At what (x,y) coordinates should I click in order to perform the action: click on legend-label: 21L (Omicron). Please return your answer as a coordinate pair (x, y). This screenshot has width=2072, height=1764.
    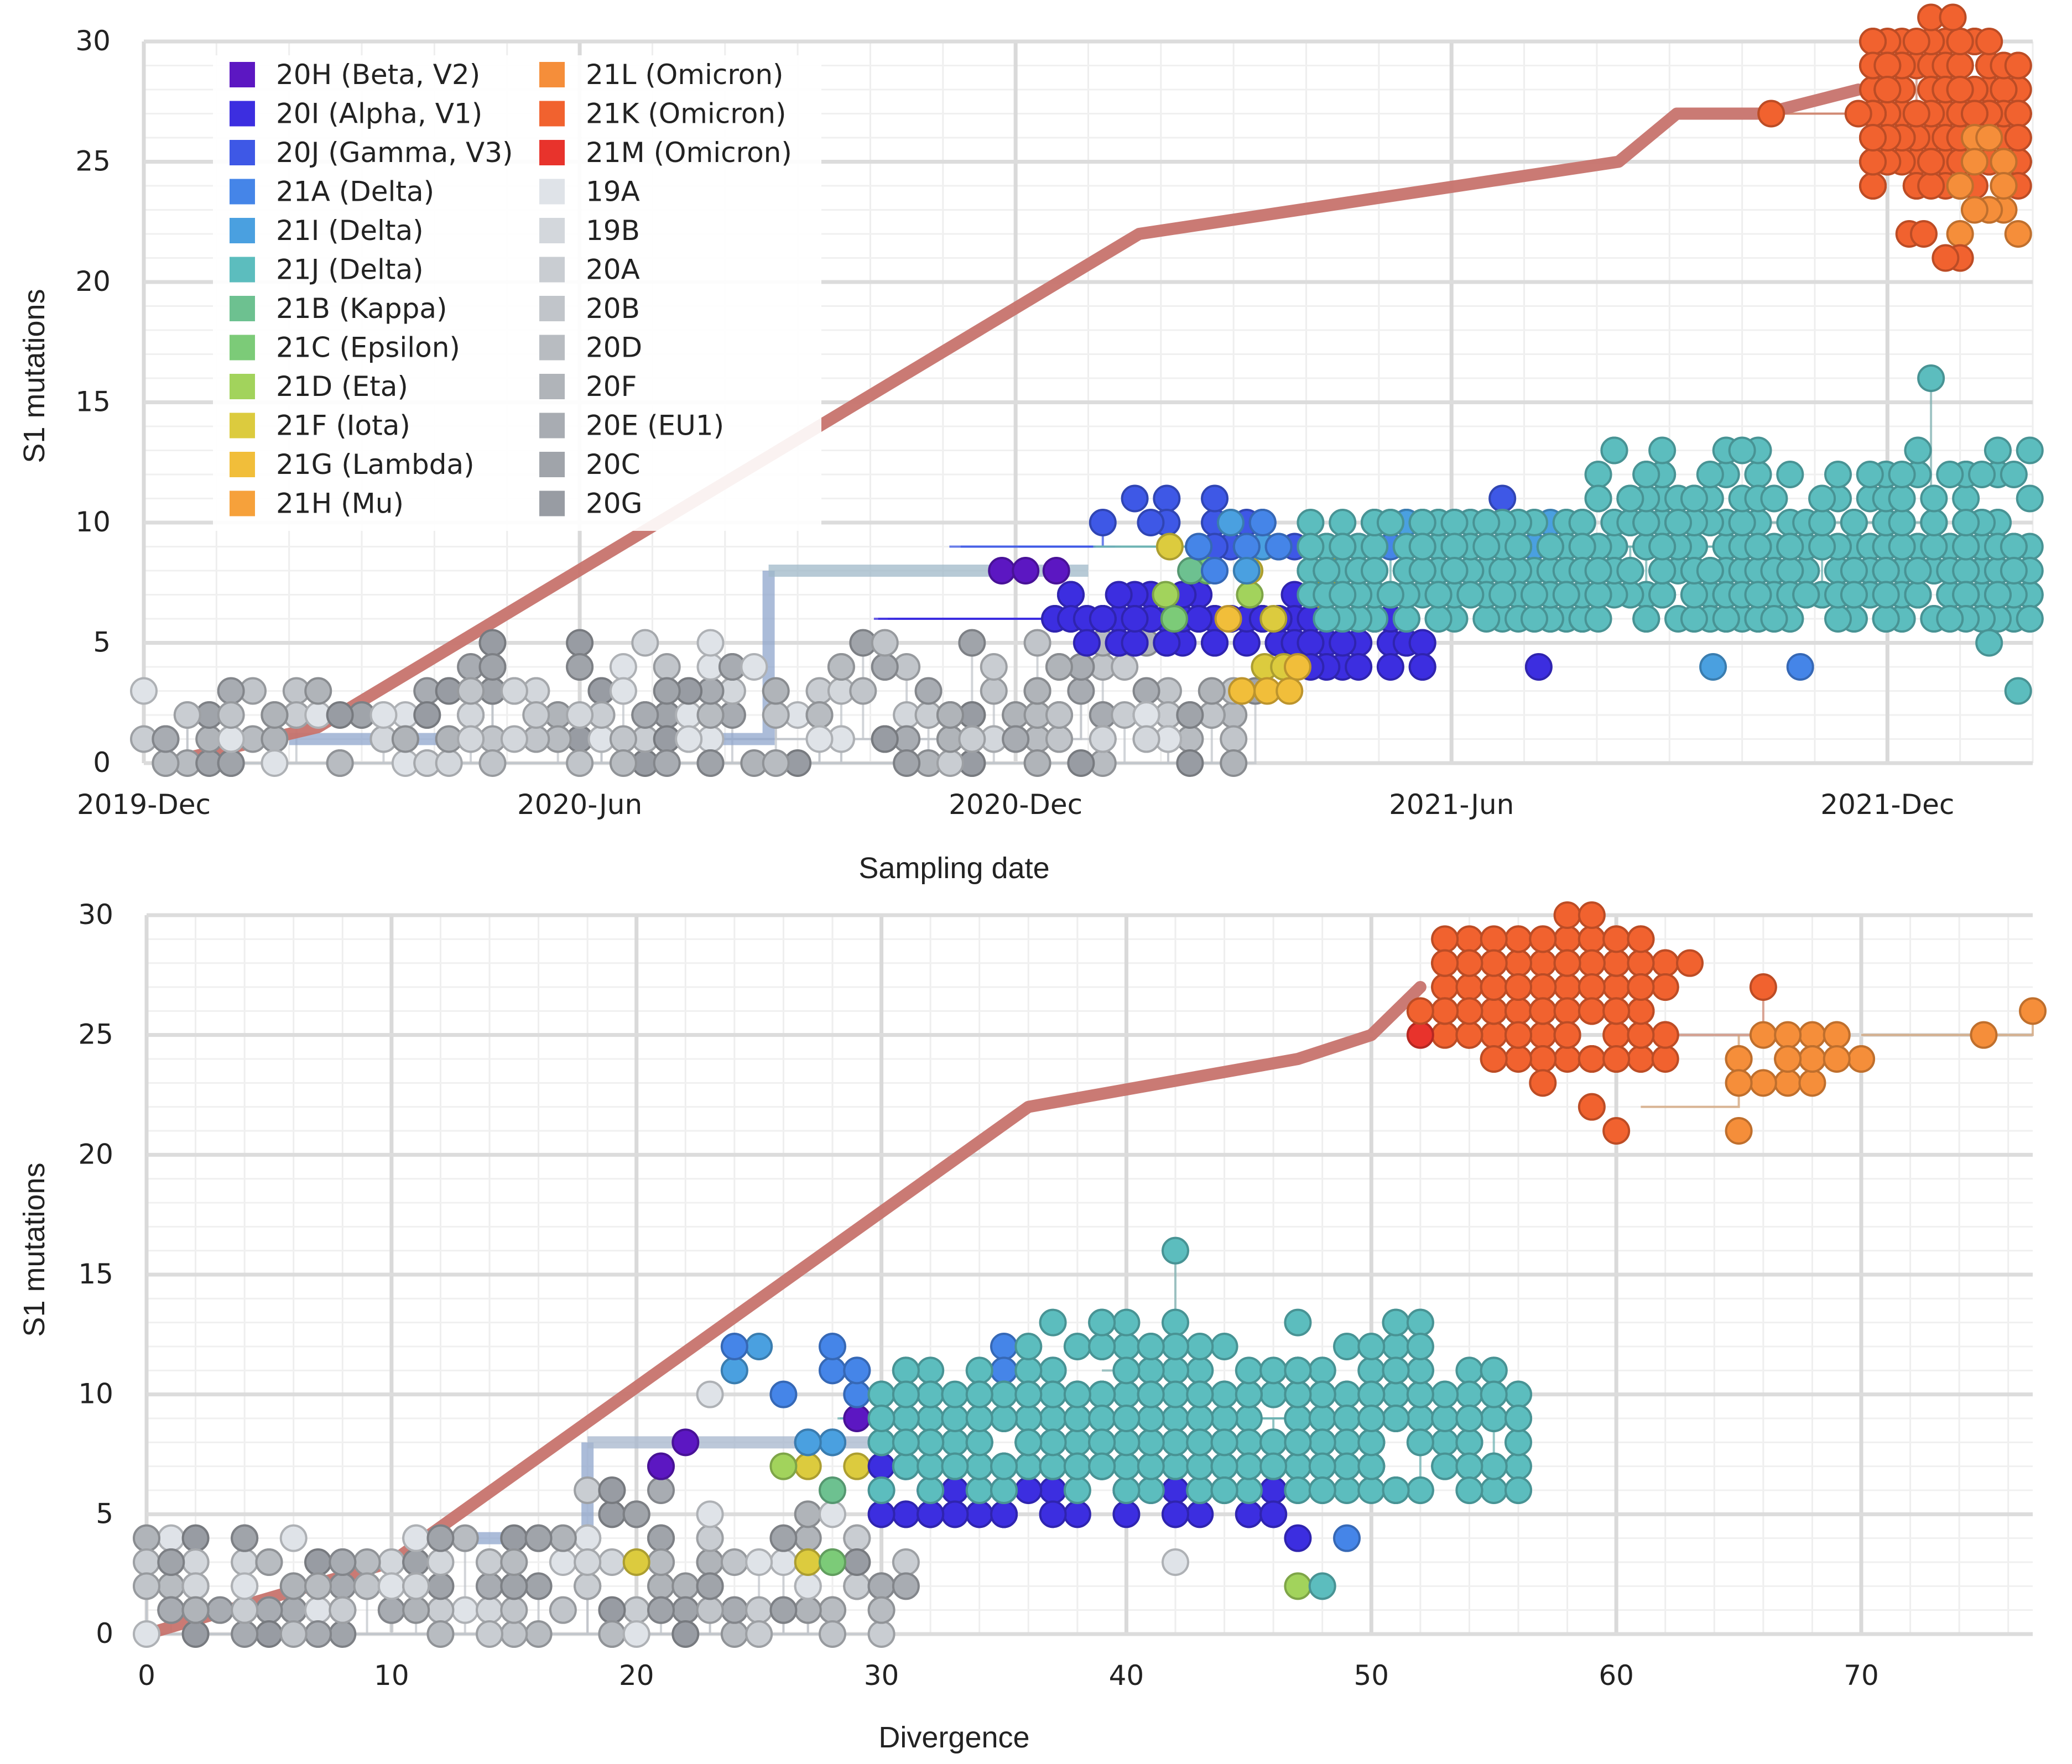
    Looking at the image, I should click on (685, 75).